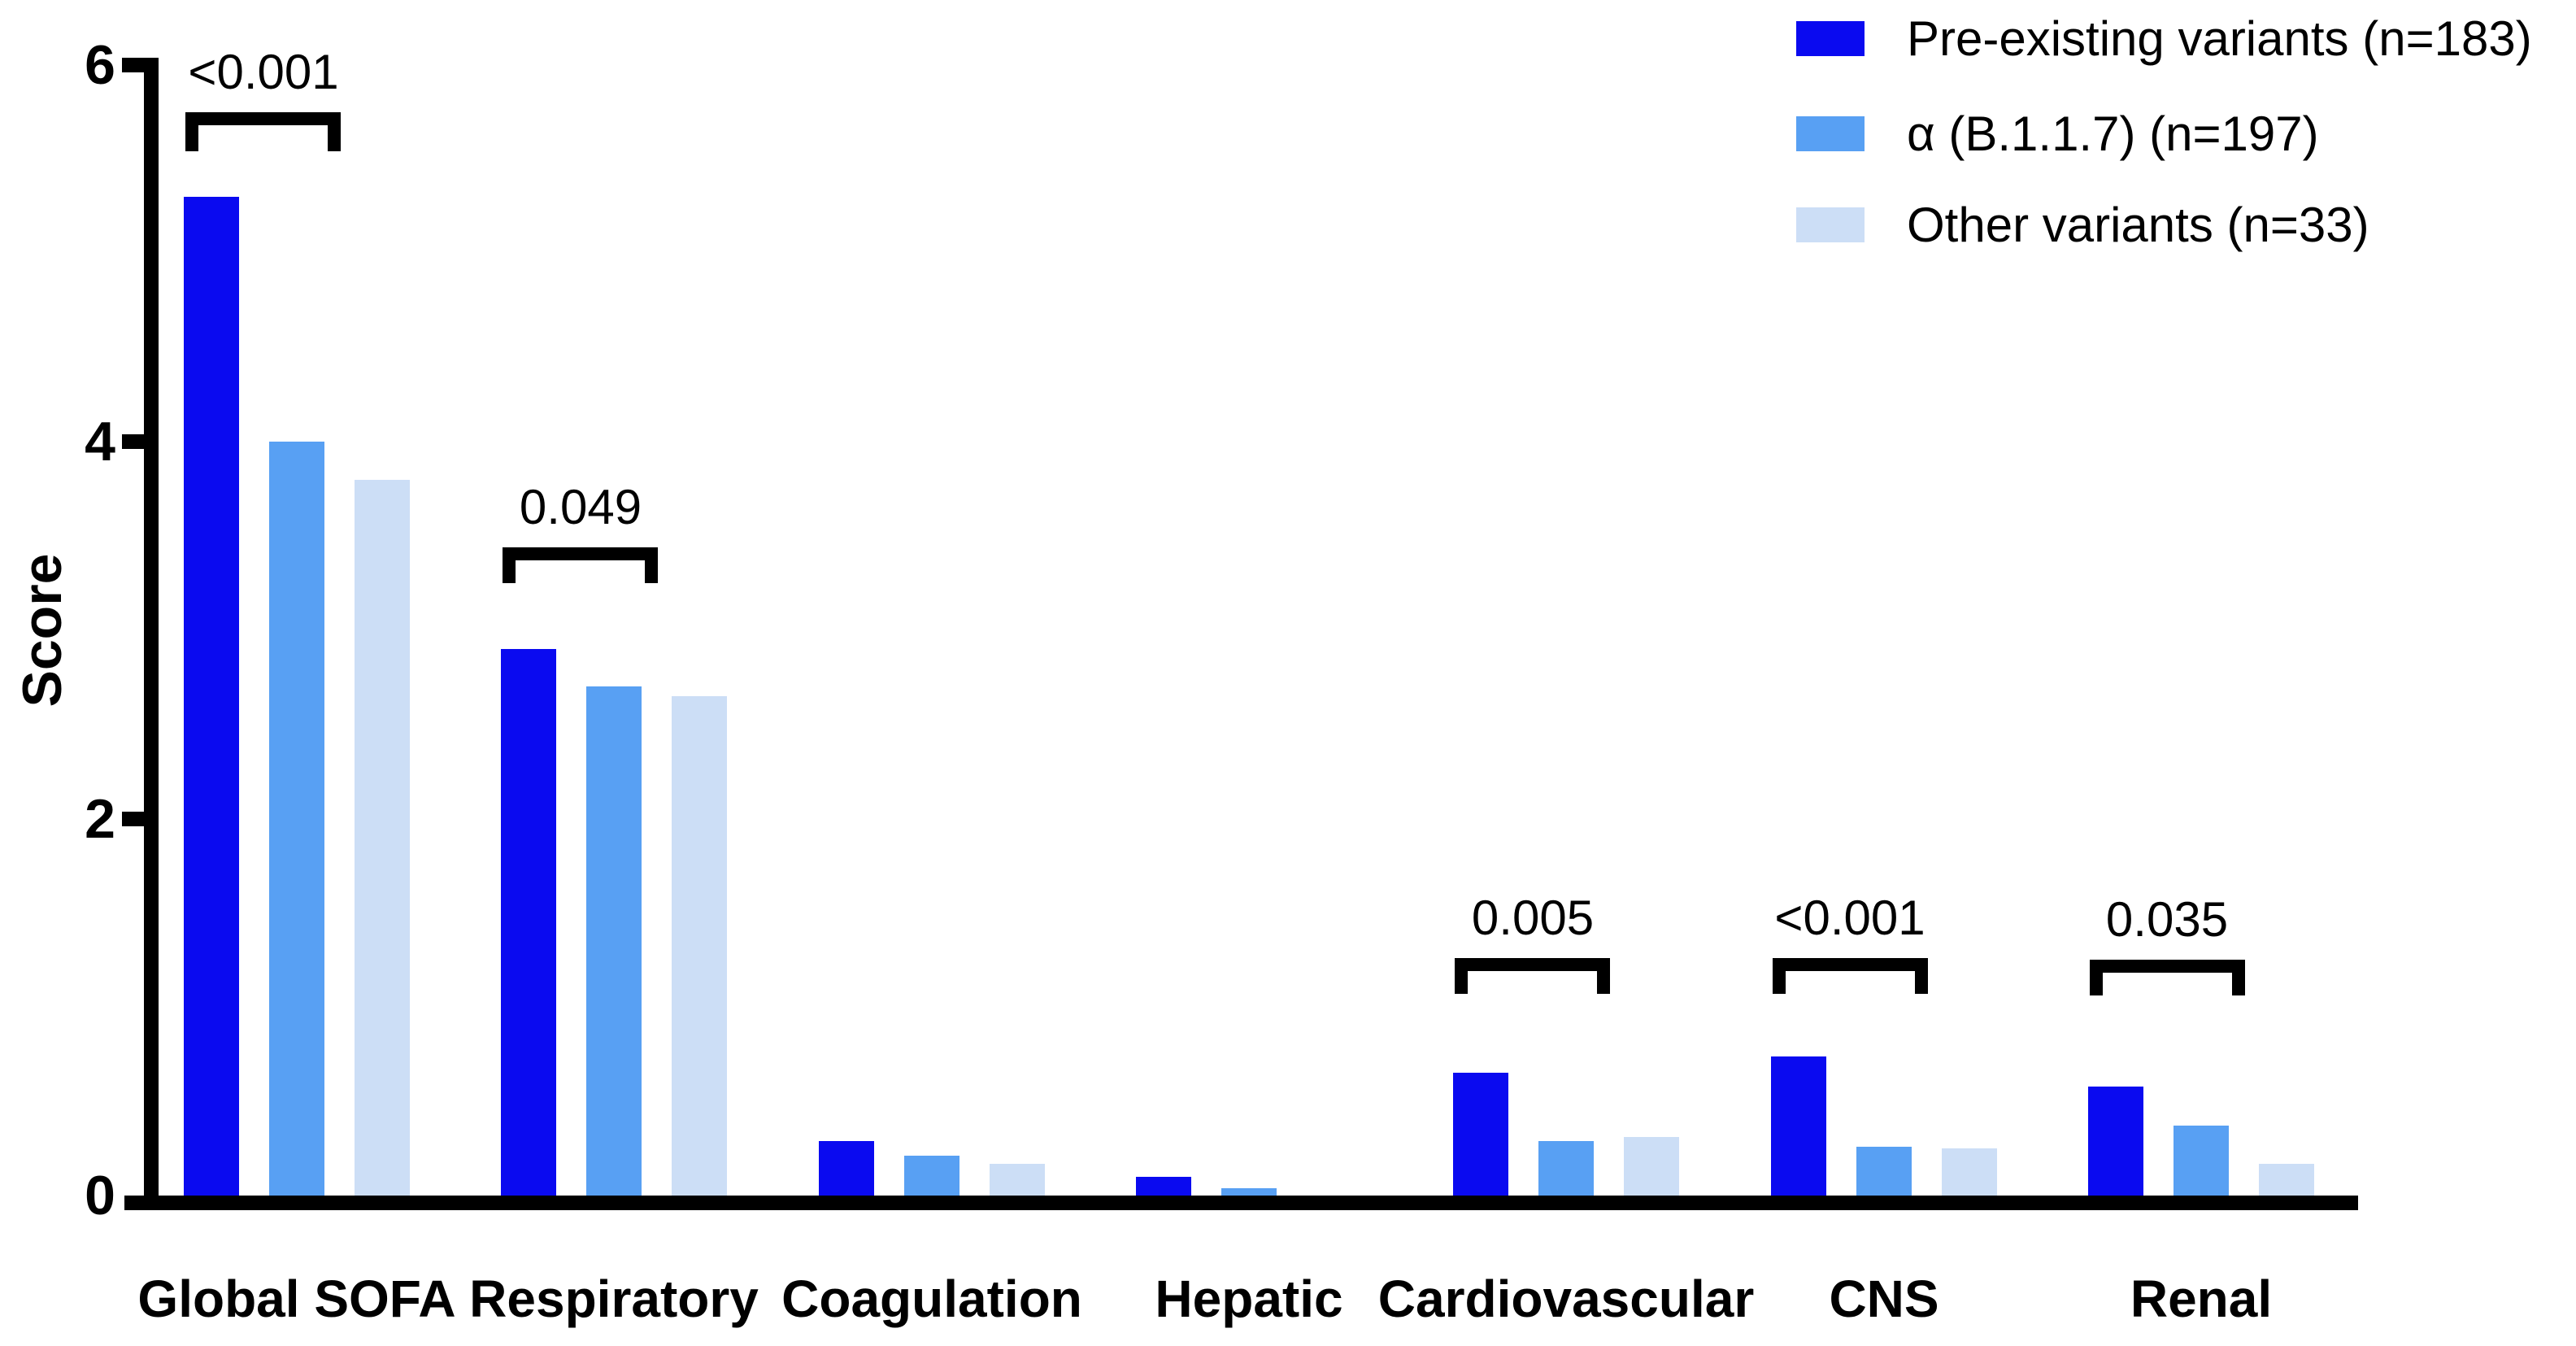  What do you see at coordinates (2202, 1299) in the screenshot?
I see `category-label: Renal` at bounding box center [2202, 1299].